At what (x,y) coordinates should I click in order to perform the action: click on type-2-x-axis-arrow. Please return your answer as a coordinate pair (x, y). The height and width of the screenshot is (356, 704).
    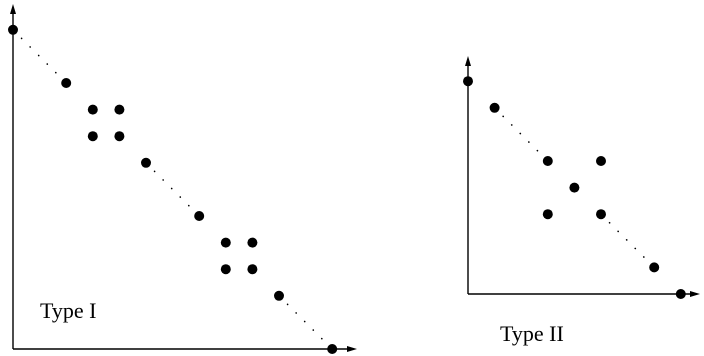
    Looking at the image, I should click on (695, 294).